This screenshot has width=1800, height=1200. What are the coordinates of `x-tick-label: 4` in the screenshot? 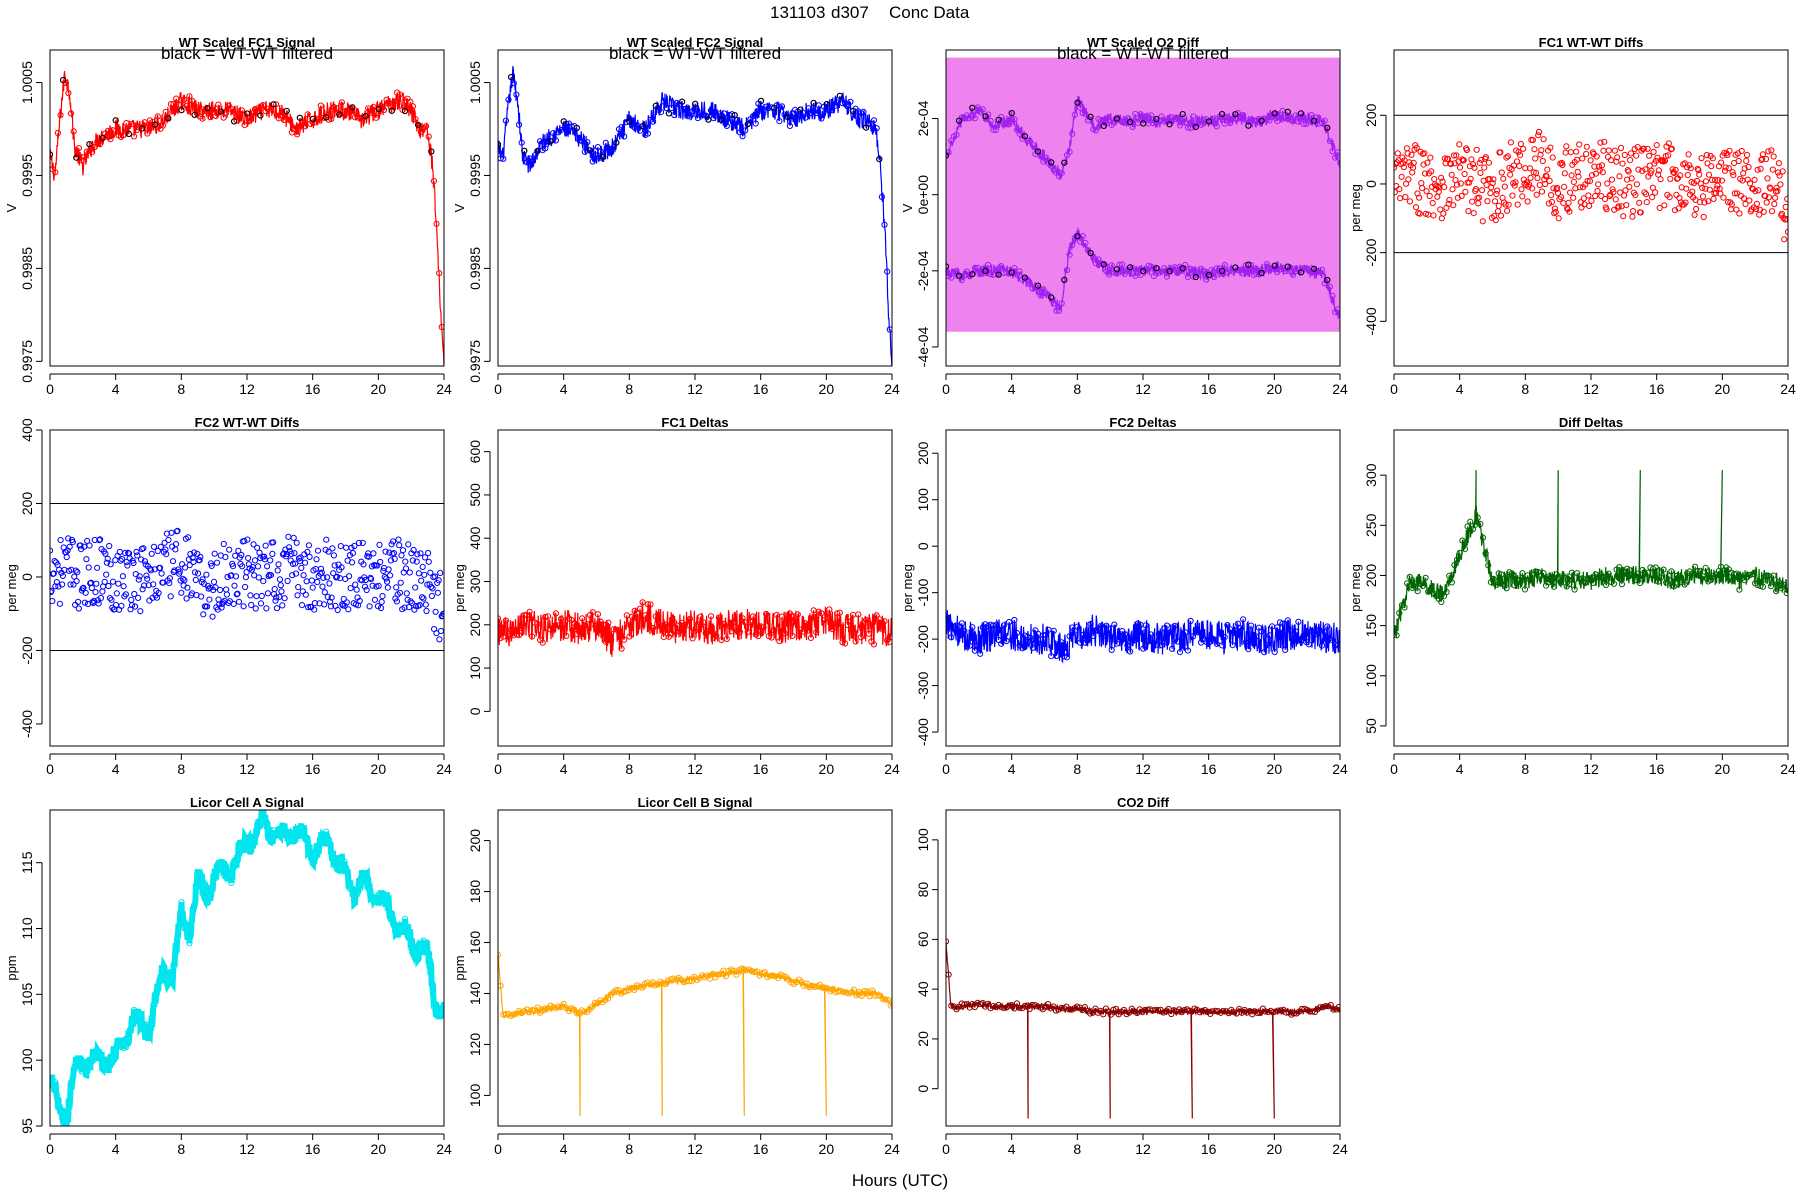 It's located at (564, 389).